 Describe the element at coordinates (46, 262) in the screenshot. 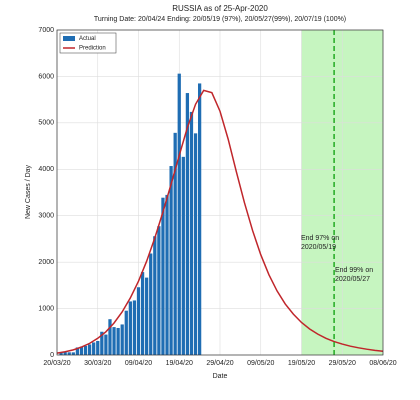

I see `y-tick-label: 2000` at that location.